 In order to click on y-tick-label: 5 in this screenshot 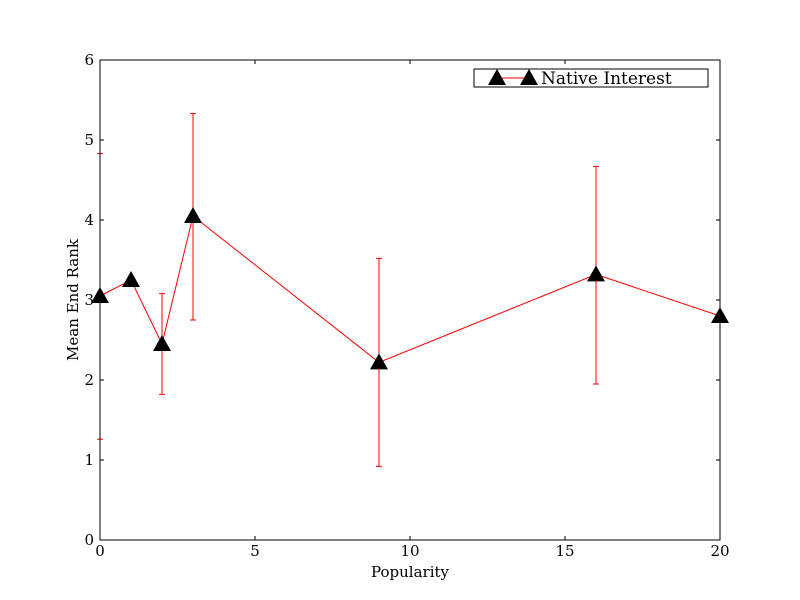, I will do `click(89, 140)`.